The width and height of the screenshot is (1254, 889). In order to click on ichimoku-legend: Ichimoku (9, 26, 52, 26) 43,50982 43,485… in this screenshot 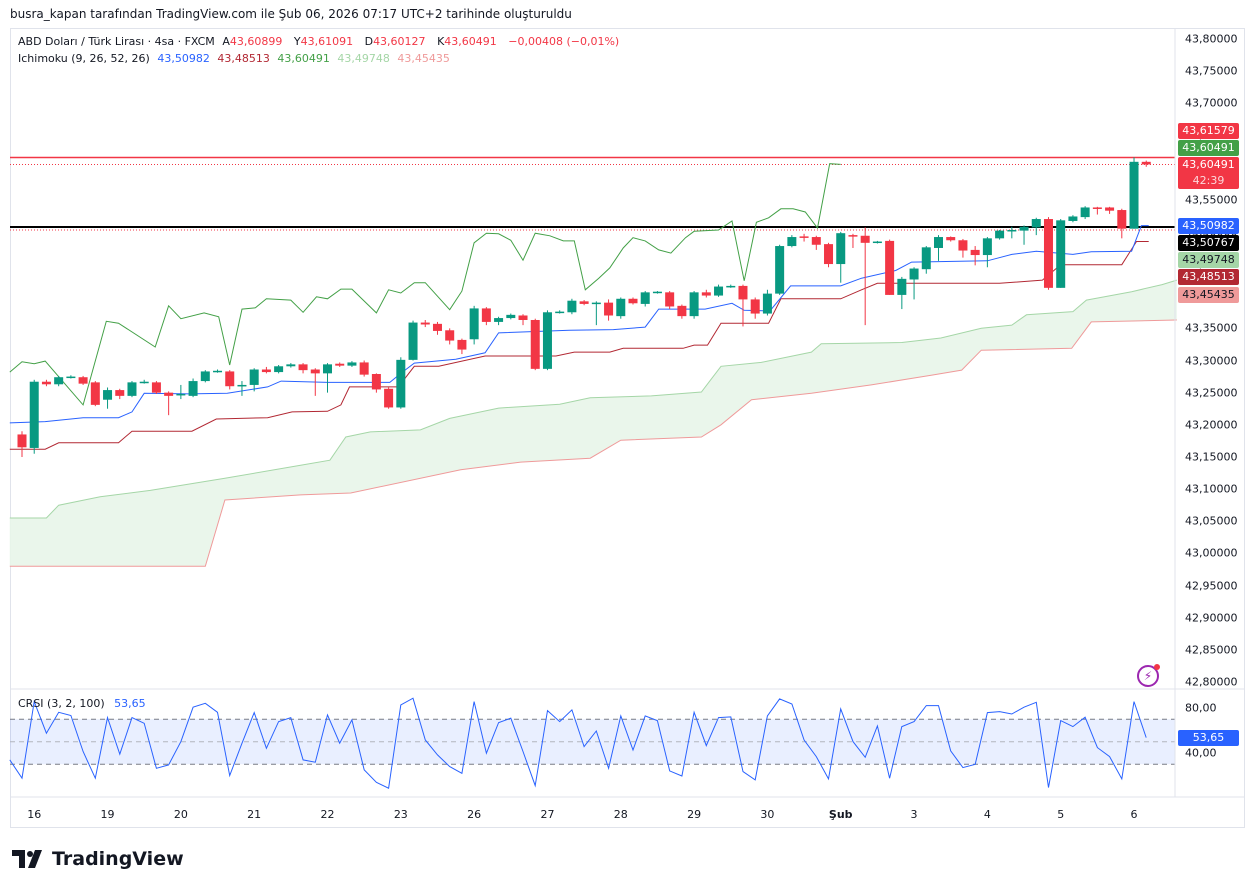, I will do `click(236, 58)`.